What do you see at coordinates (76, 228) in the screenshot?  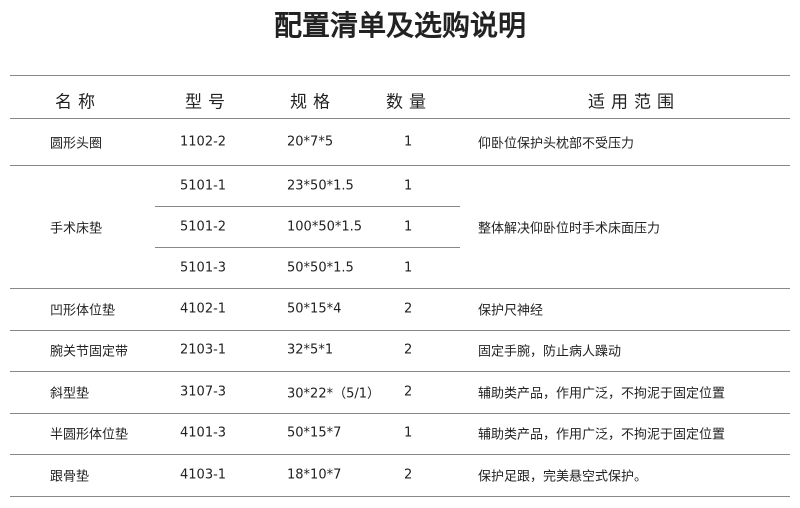 I see `item-name: 手术床垫` at bounding box center [76, 228].